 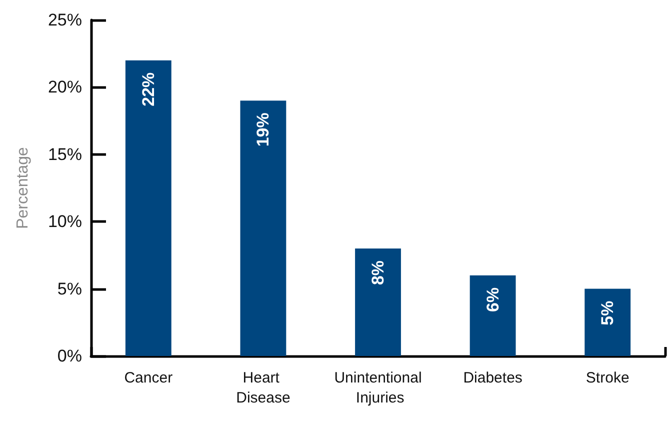 What do you see at coordinates (23, 187) in the screenshot?
I see `y-axis-title: Percentage` at bounding box center [23, 187].